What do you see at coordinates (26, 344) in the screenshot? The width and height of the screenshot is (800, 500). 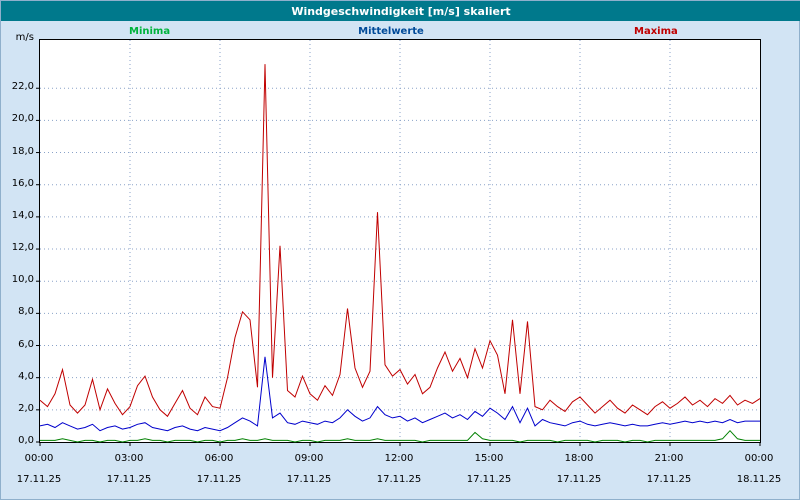 I see `y-tick-label: 6,0` at bounding box center [26, 344].